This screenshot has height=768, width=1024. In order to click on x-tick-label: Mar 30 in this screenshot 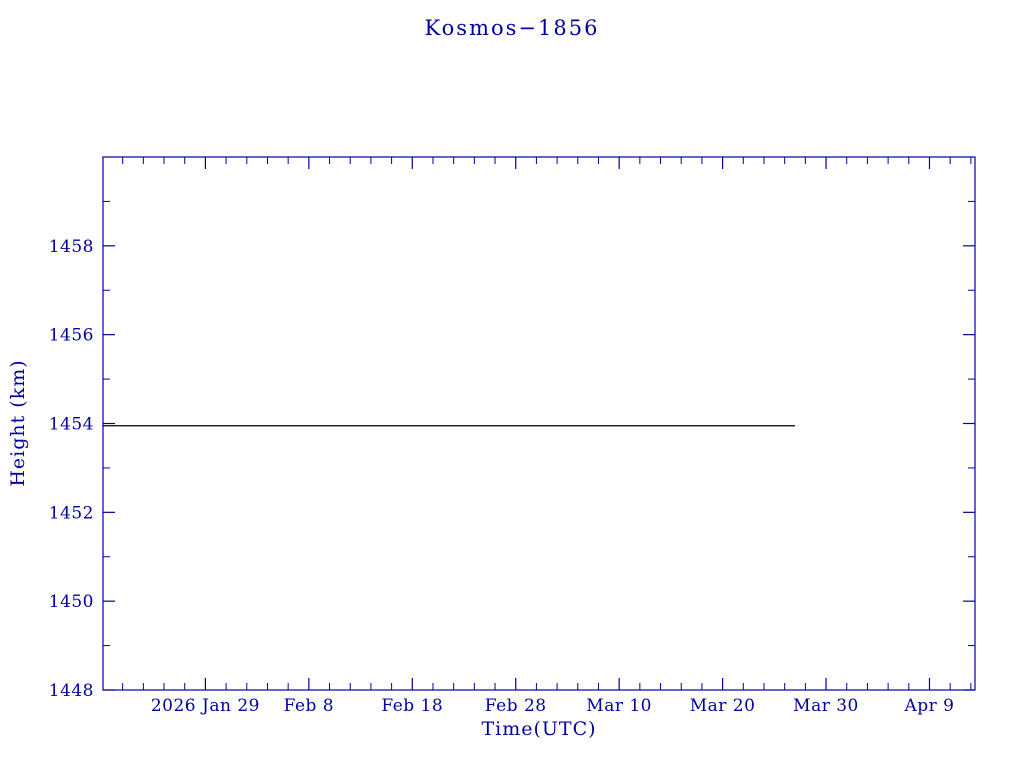, I will do `click(826, 706)`.